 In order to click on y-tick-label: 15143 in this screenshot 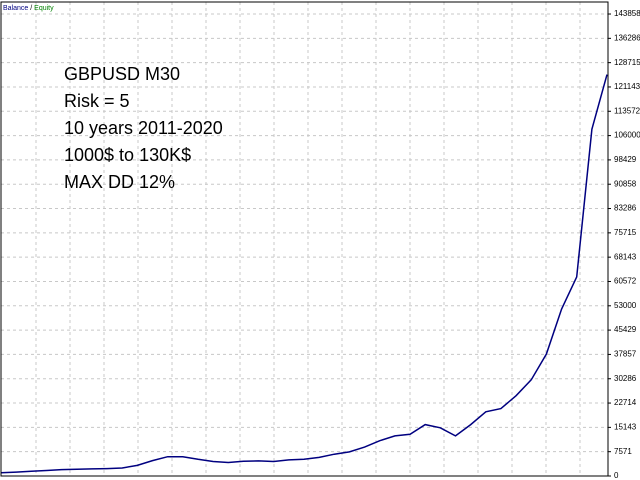, I will do `click(625, 426)`.